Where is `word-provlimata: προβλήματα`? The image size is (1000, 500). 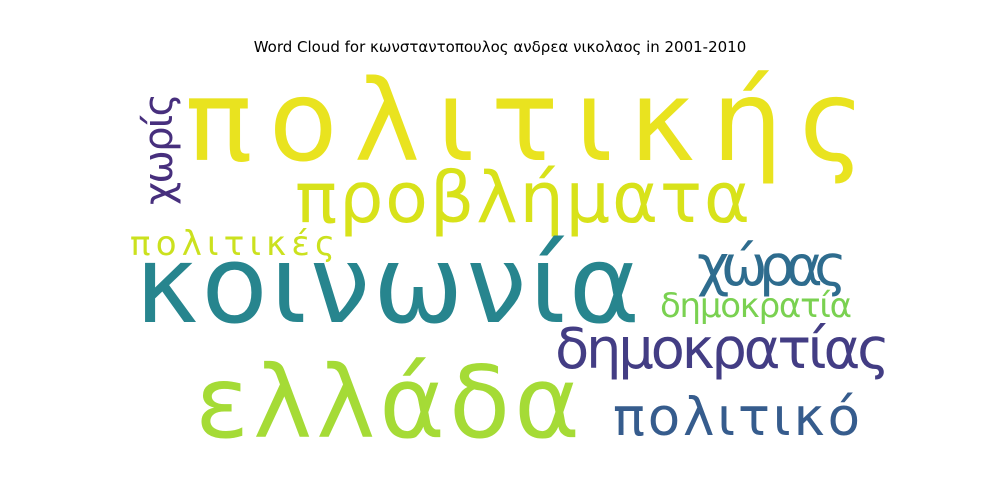 word-provlimata: προβλήματα is located at coordinates (522, 198).